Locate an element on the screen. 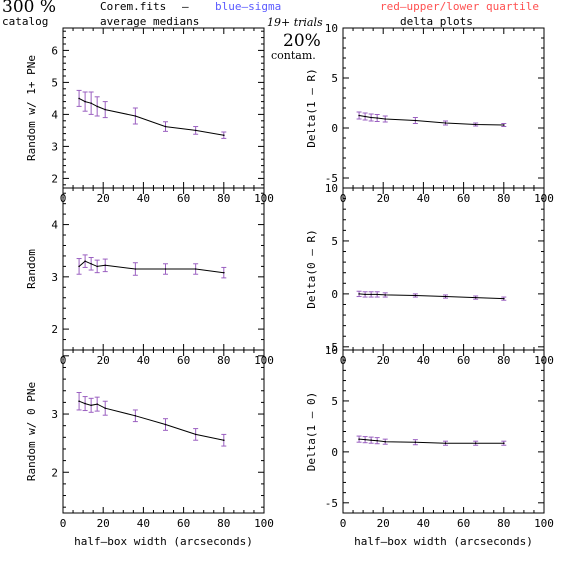 The height and width of the screenshot is (574, 574). y-axis-label: Delta(1 – R) is located at coordinates (311, 107).